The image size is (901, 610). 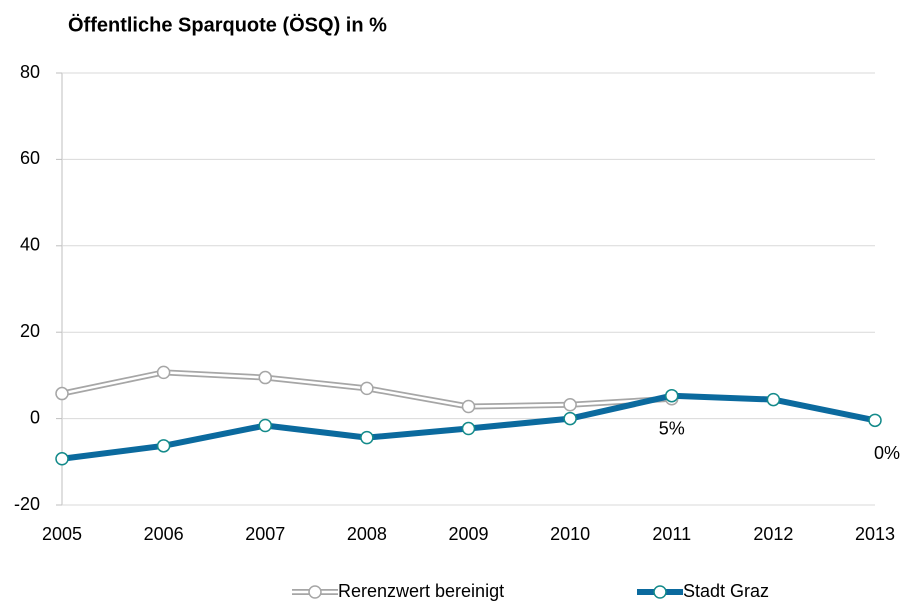 I want to click on y-tick-label: 60, so click(x=30, y=158).